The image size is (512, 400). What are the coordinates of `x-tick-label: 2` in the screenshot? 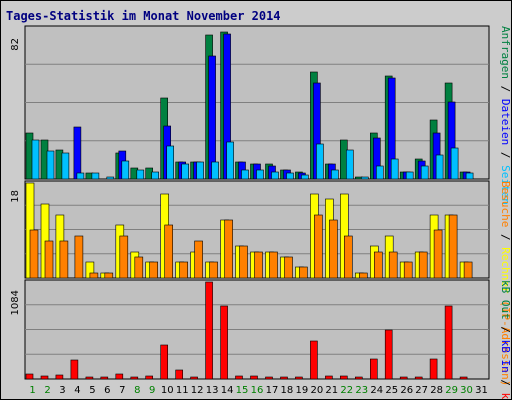 It's located at (47, 390).